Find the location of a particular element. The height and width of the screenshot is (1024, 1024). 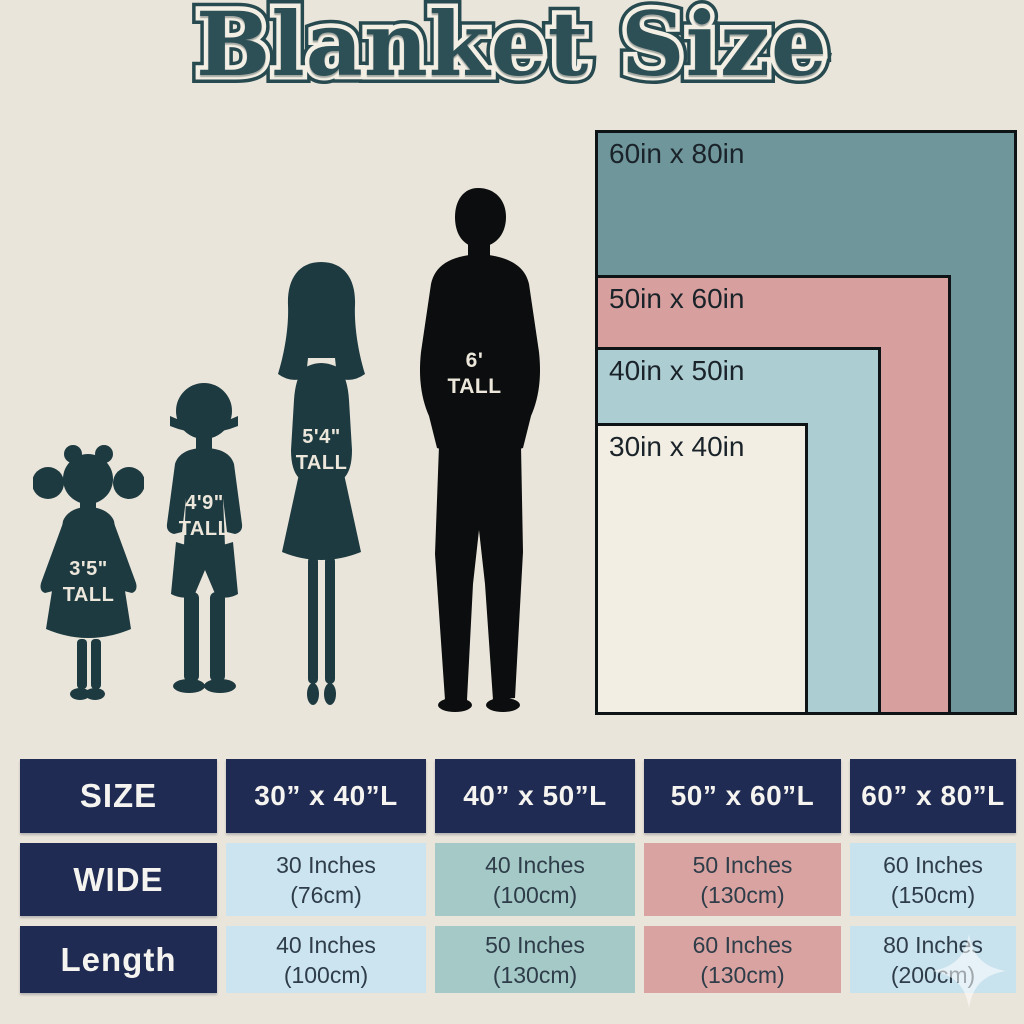

girl-silhouette-shape is located at coordinates (88, 572).